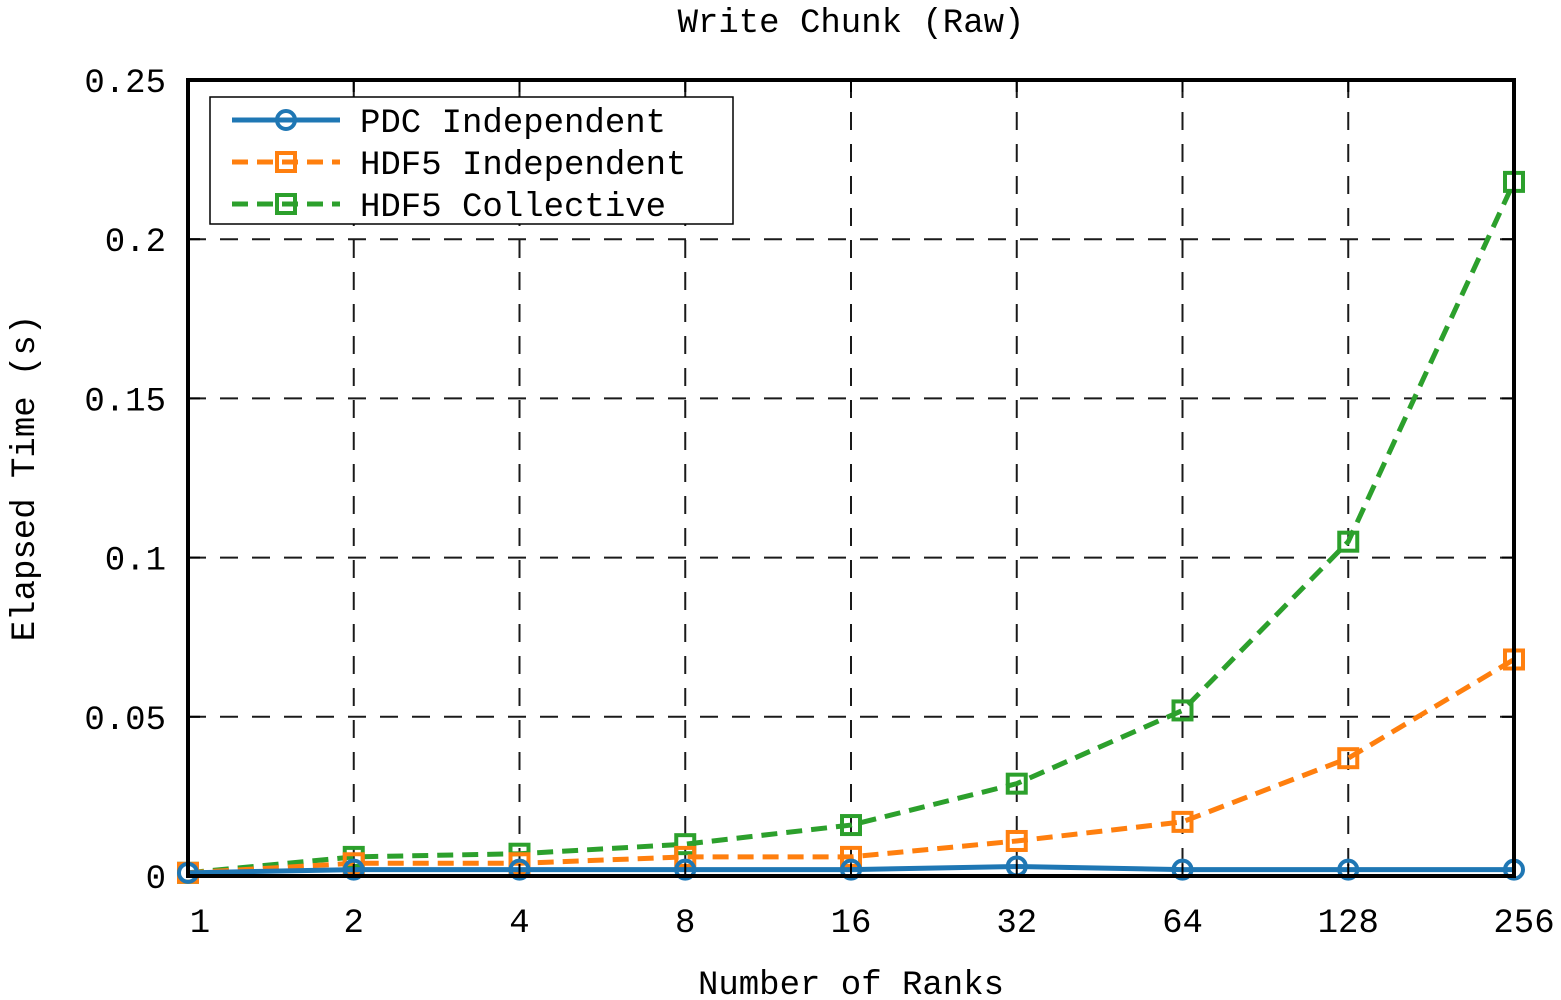 The width and height of the screenshot is (1561, 1000). What do you see at coordinates (1523, 924) in the screenshot?
I see `x-tick-label: 256` at bounding box center [1523, 924].